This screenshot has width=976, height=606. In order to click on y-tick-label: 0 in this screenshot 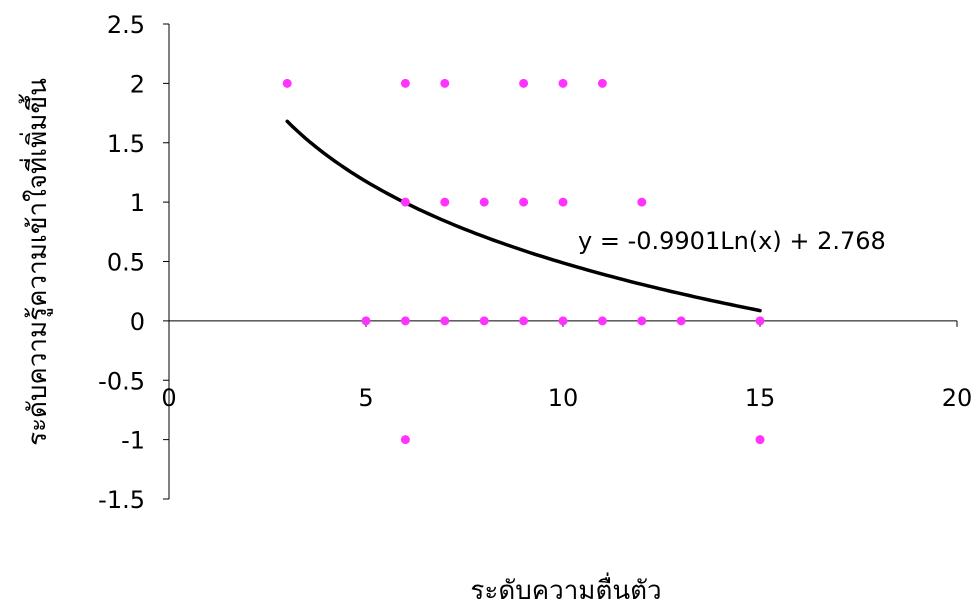, I will do `click(137, 322)`.